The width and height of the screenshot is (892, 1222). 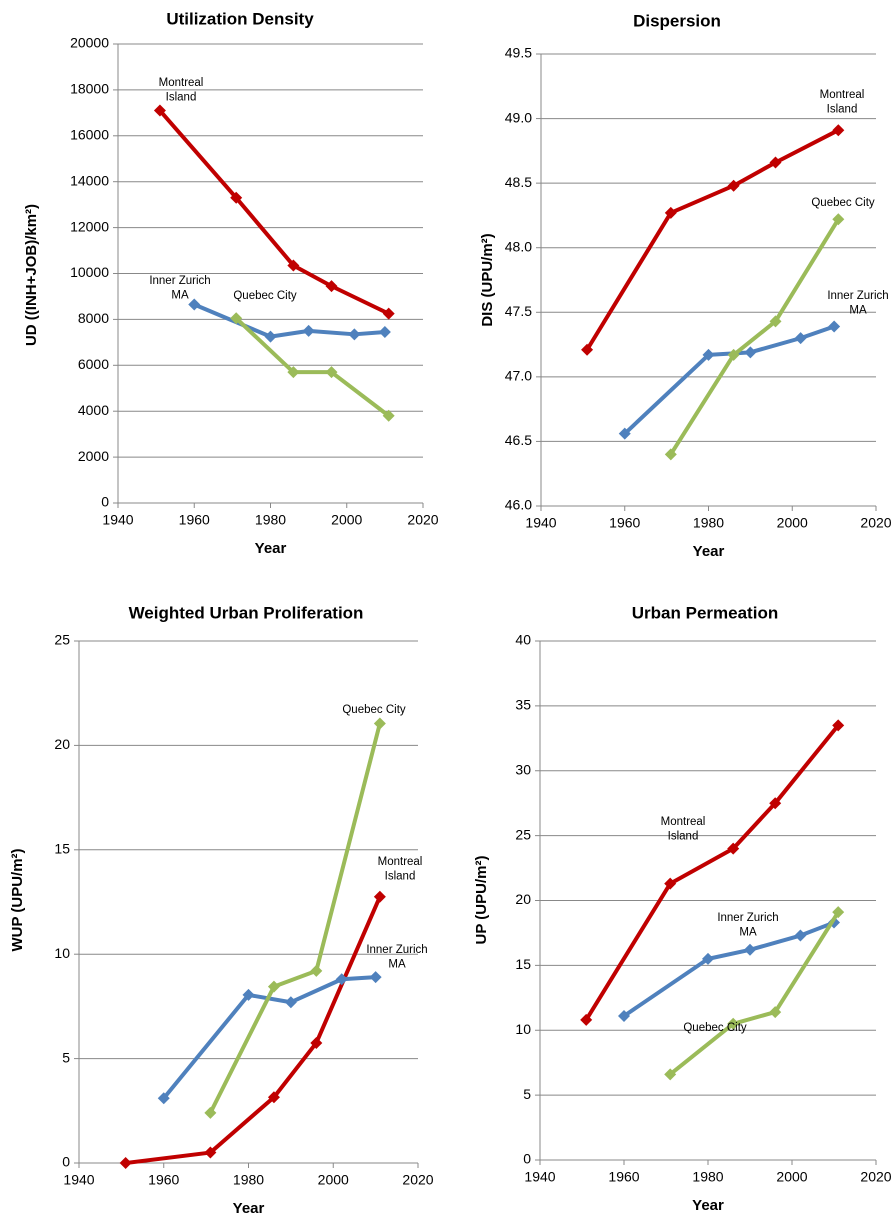 I want to click on y-tick-label: 47.0, so click(x=518, y=376).